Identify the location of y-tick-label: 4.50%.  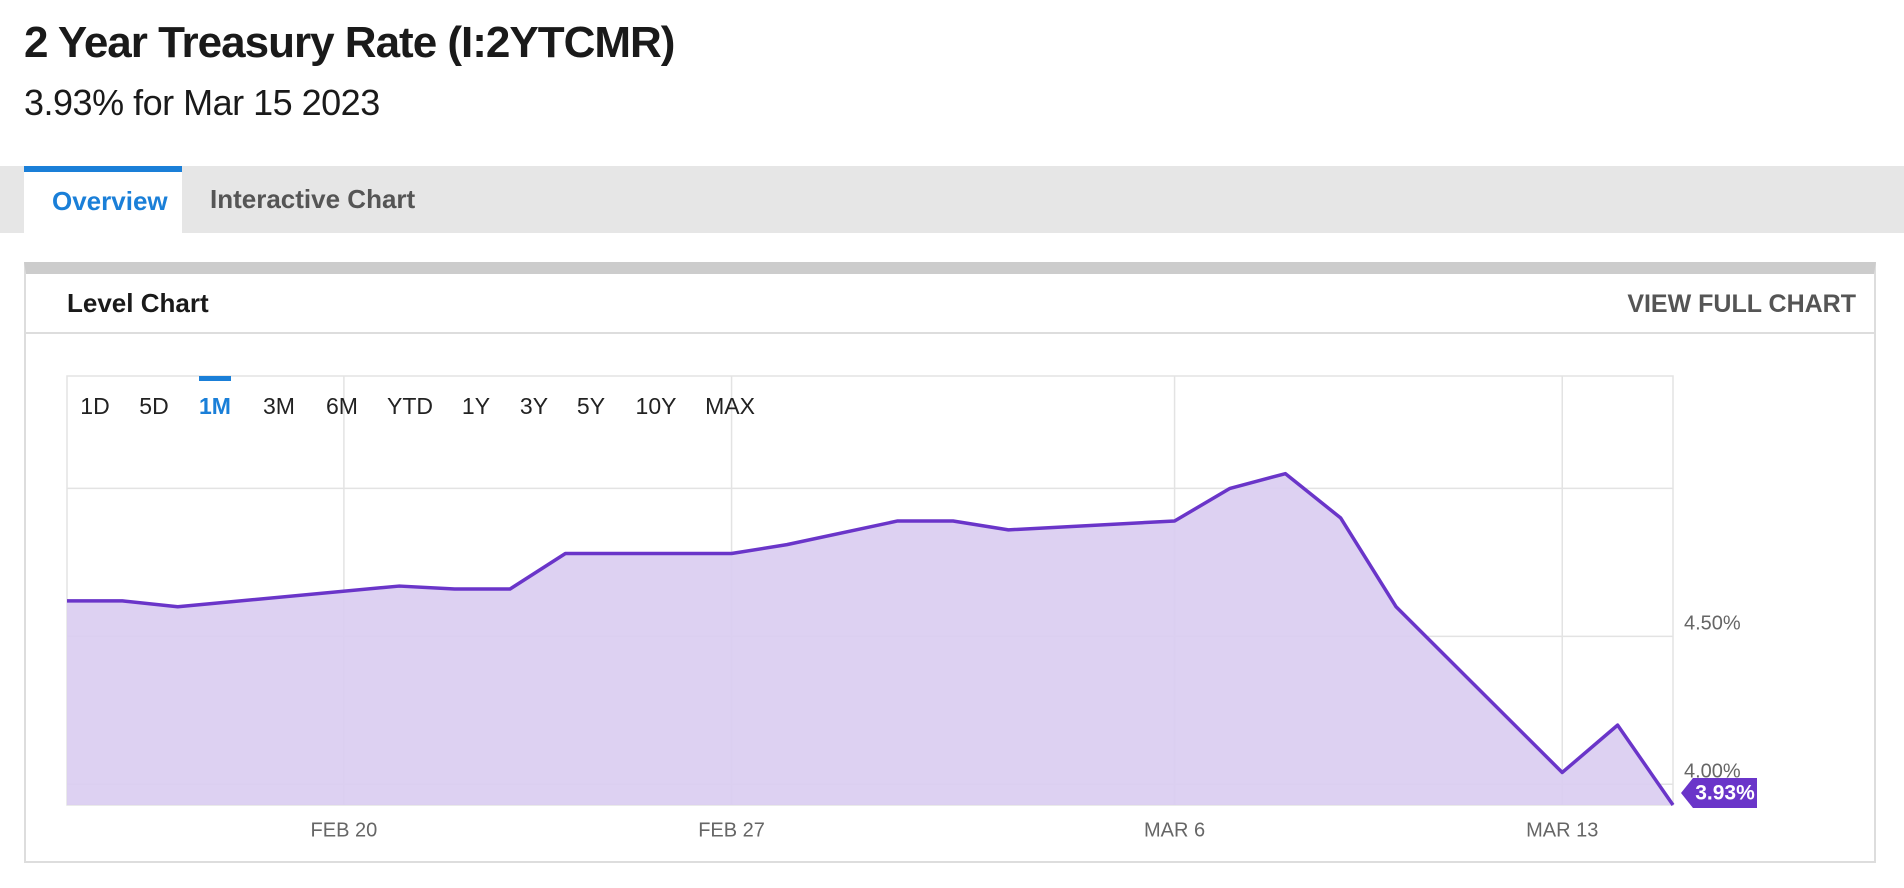
(1712, 624).